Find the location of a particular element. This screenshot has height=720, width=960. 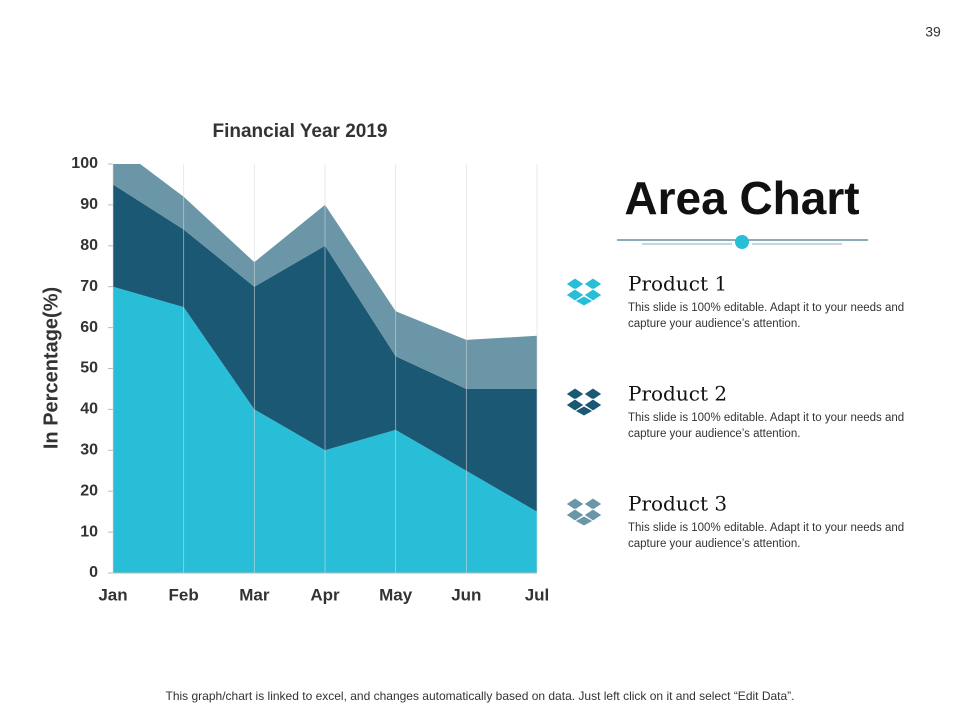

y-tick-label: 90 is located at coordinates (89, 204).